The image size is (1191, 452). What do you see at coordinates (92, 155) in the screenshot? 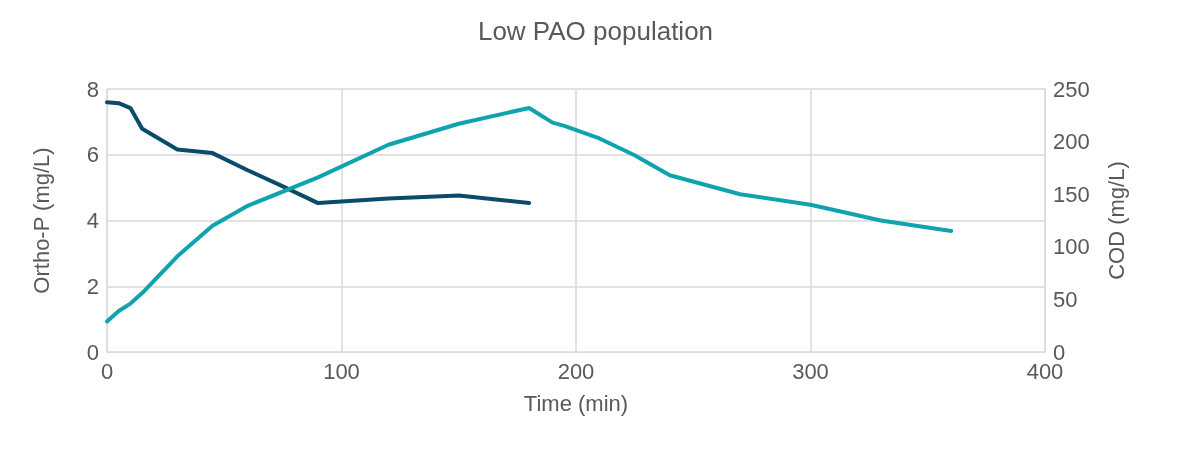
I see `y-tick-label: 6` at bounding box center [92, 155].